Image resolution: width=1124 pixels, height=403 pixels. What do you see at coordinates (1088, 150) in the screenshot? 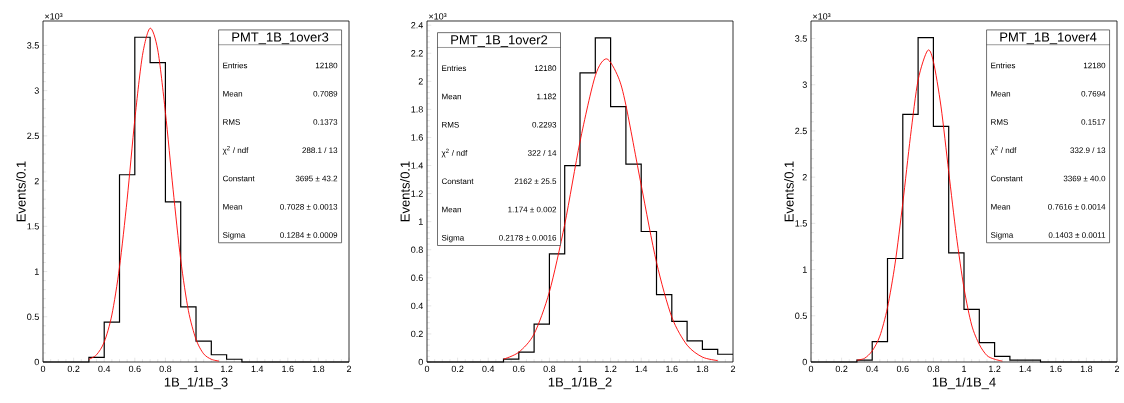
I see `annotation: 332.9 / 13` at bounding box center [1088, 150].